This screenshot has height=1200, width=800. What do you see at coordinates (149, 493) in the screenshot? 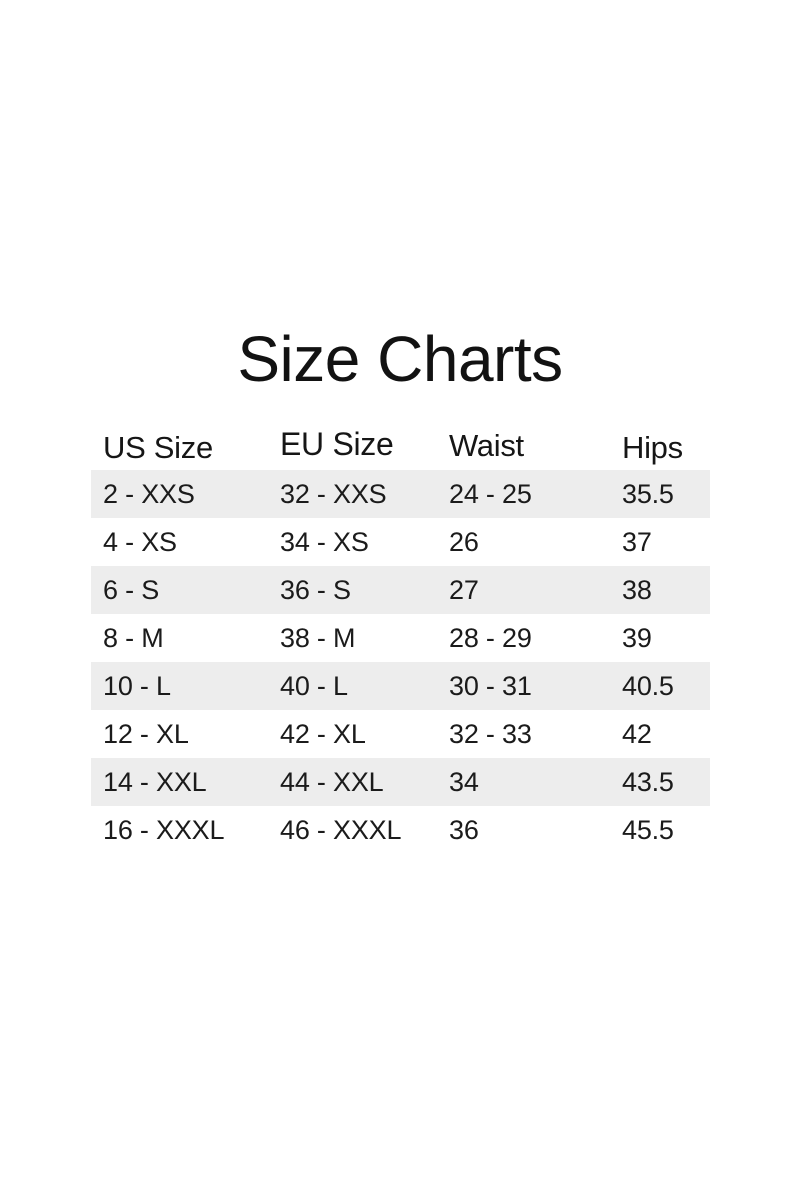
I see `cell-us-size: 2 - XXS` at bounding box center [149, 493].